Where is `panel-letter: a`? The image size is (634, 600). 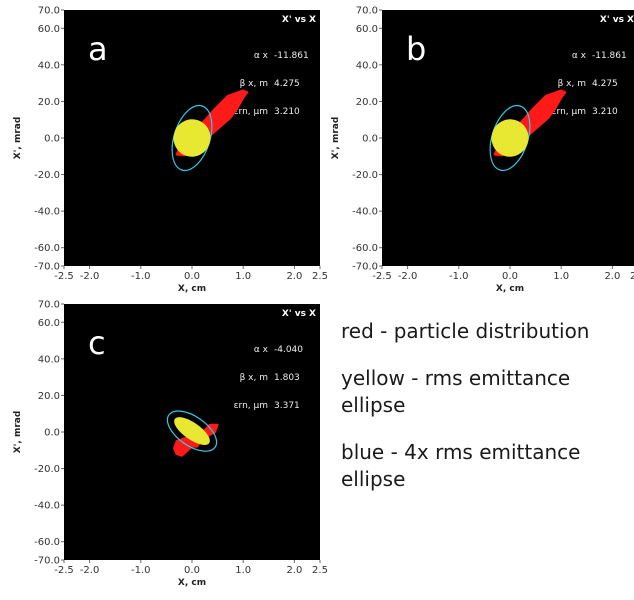 panel-letter: a is located at coordinates (98, 49).